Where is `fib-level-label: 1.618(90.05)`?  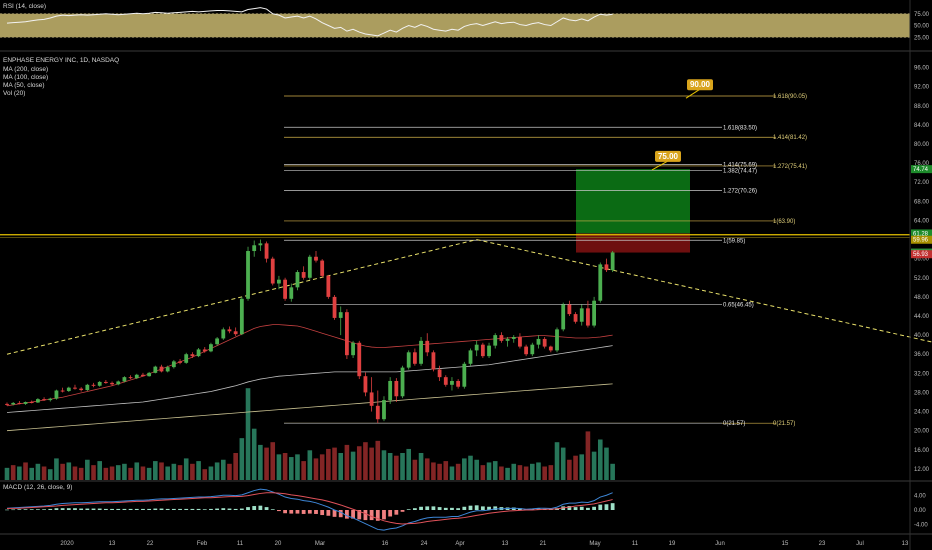 fib-level-label: 1.618(90.05) is located at coordinates (790, 97).